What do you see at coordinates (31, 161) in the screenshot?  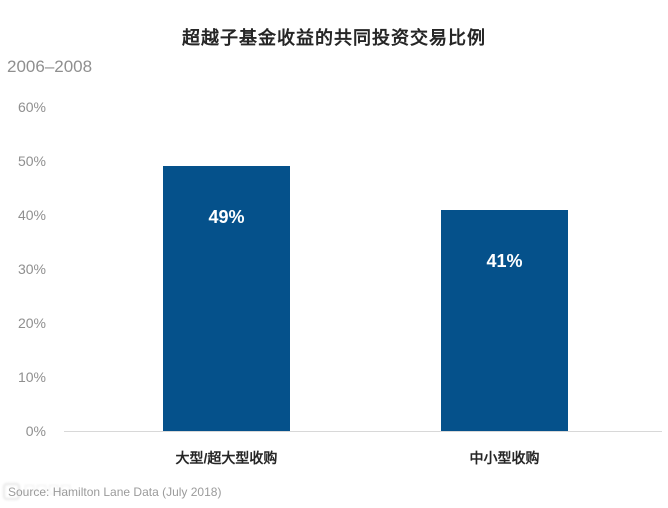 I see `y-tick-label: 50%` at bounding box center [31, 161].